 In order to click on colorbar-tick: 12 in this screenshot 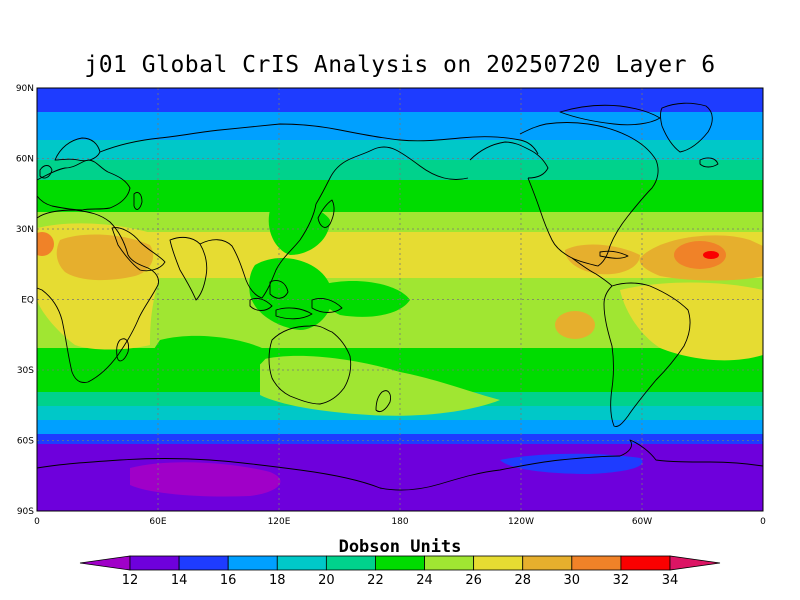, I will do `click(130, 580)`.